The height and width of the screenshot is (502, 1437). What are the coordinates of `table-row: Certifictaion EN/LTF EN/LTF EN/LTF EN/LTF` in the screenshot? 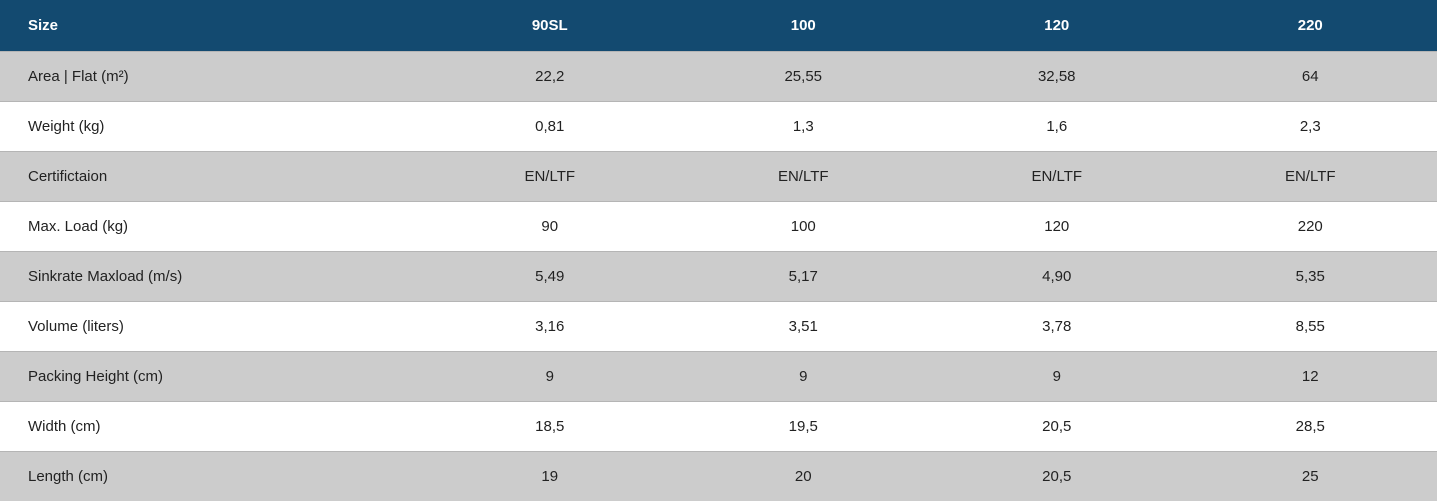 It's located at (718, 176).